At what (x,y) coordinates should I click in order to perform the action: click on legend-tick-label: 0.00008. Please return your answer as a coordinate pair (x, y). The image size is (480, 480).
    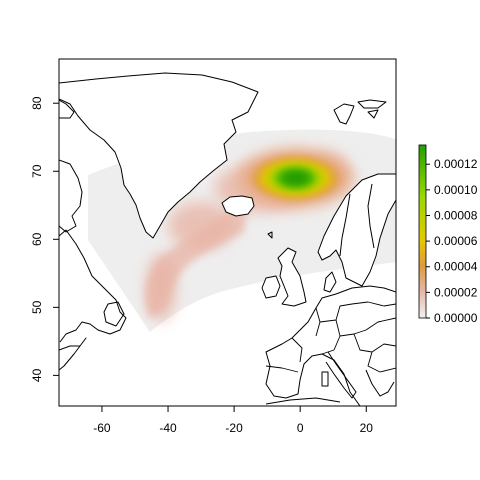
    Looking at the image, I should click on (456, 215).